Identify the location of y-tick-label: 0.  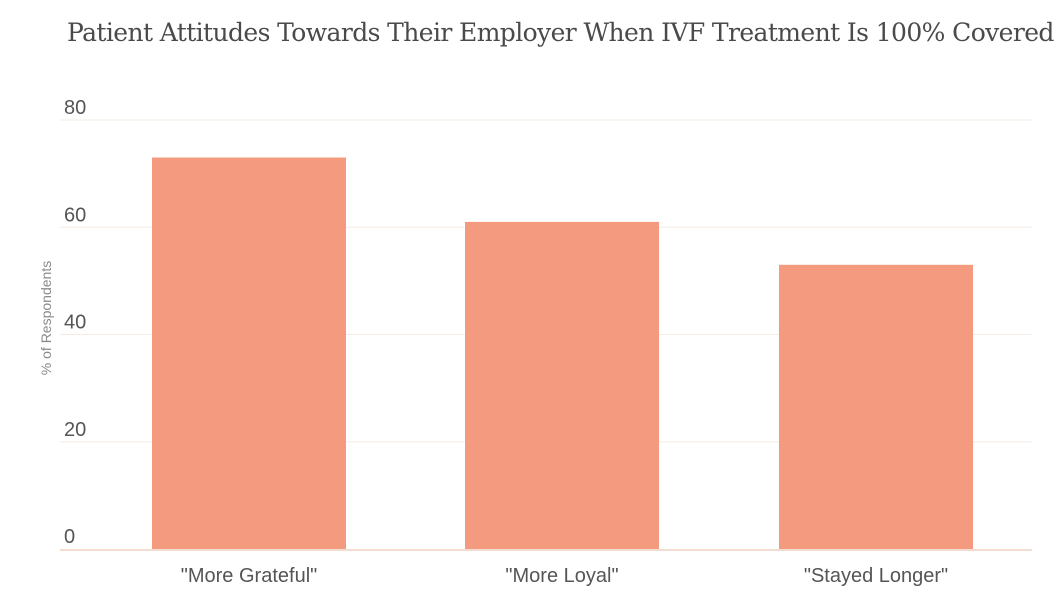
(69, 537).